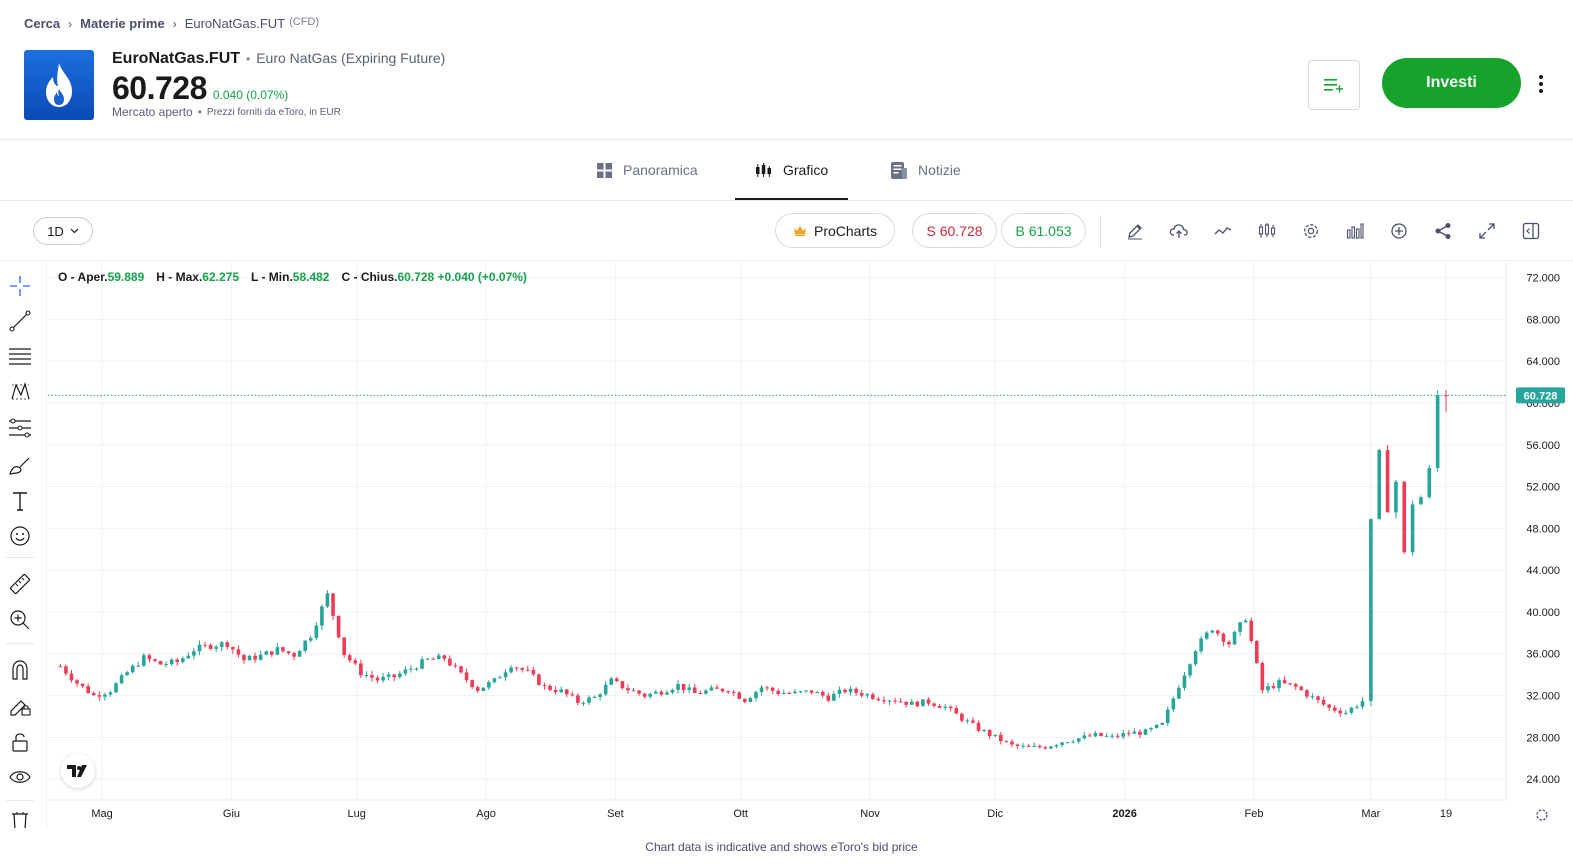  Describe the element at coordinates (1543, 488) in the screenshot. I see `y-axis-tick-label: 52.000` at that location.